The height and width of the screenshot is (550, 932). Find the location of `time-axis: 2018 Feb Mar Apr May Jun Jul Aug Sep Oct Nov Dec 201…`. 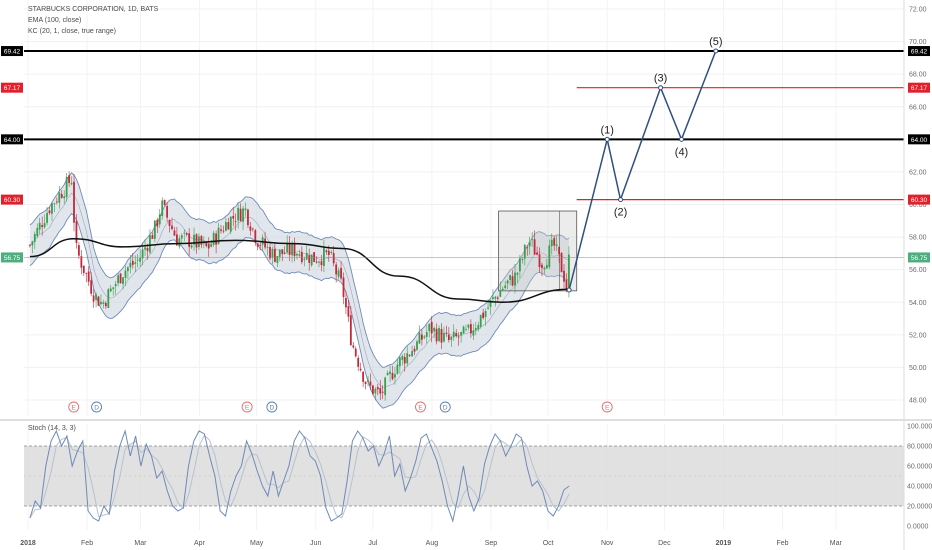

time-axis: 2018 Feb Mar Apr May Jun Jul Aug Sep Oct Nov Dec 201… is located at coordinates (431, 543).